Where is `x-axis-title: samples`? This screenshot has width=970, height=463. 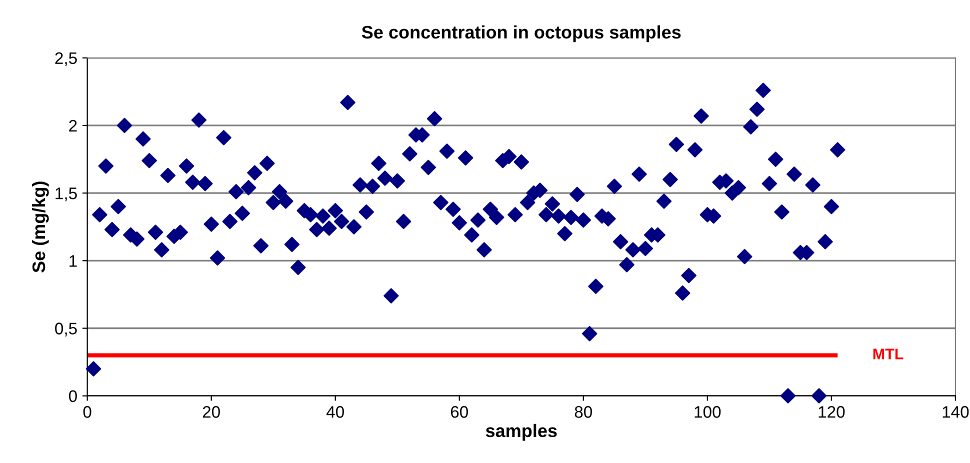 x-axis-title: samples is located at coordinates (521, 432).